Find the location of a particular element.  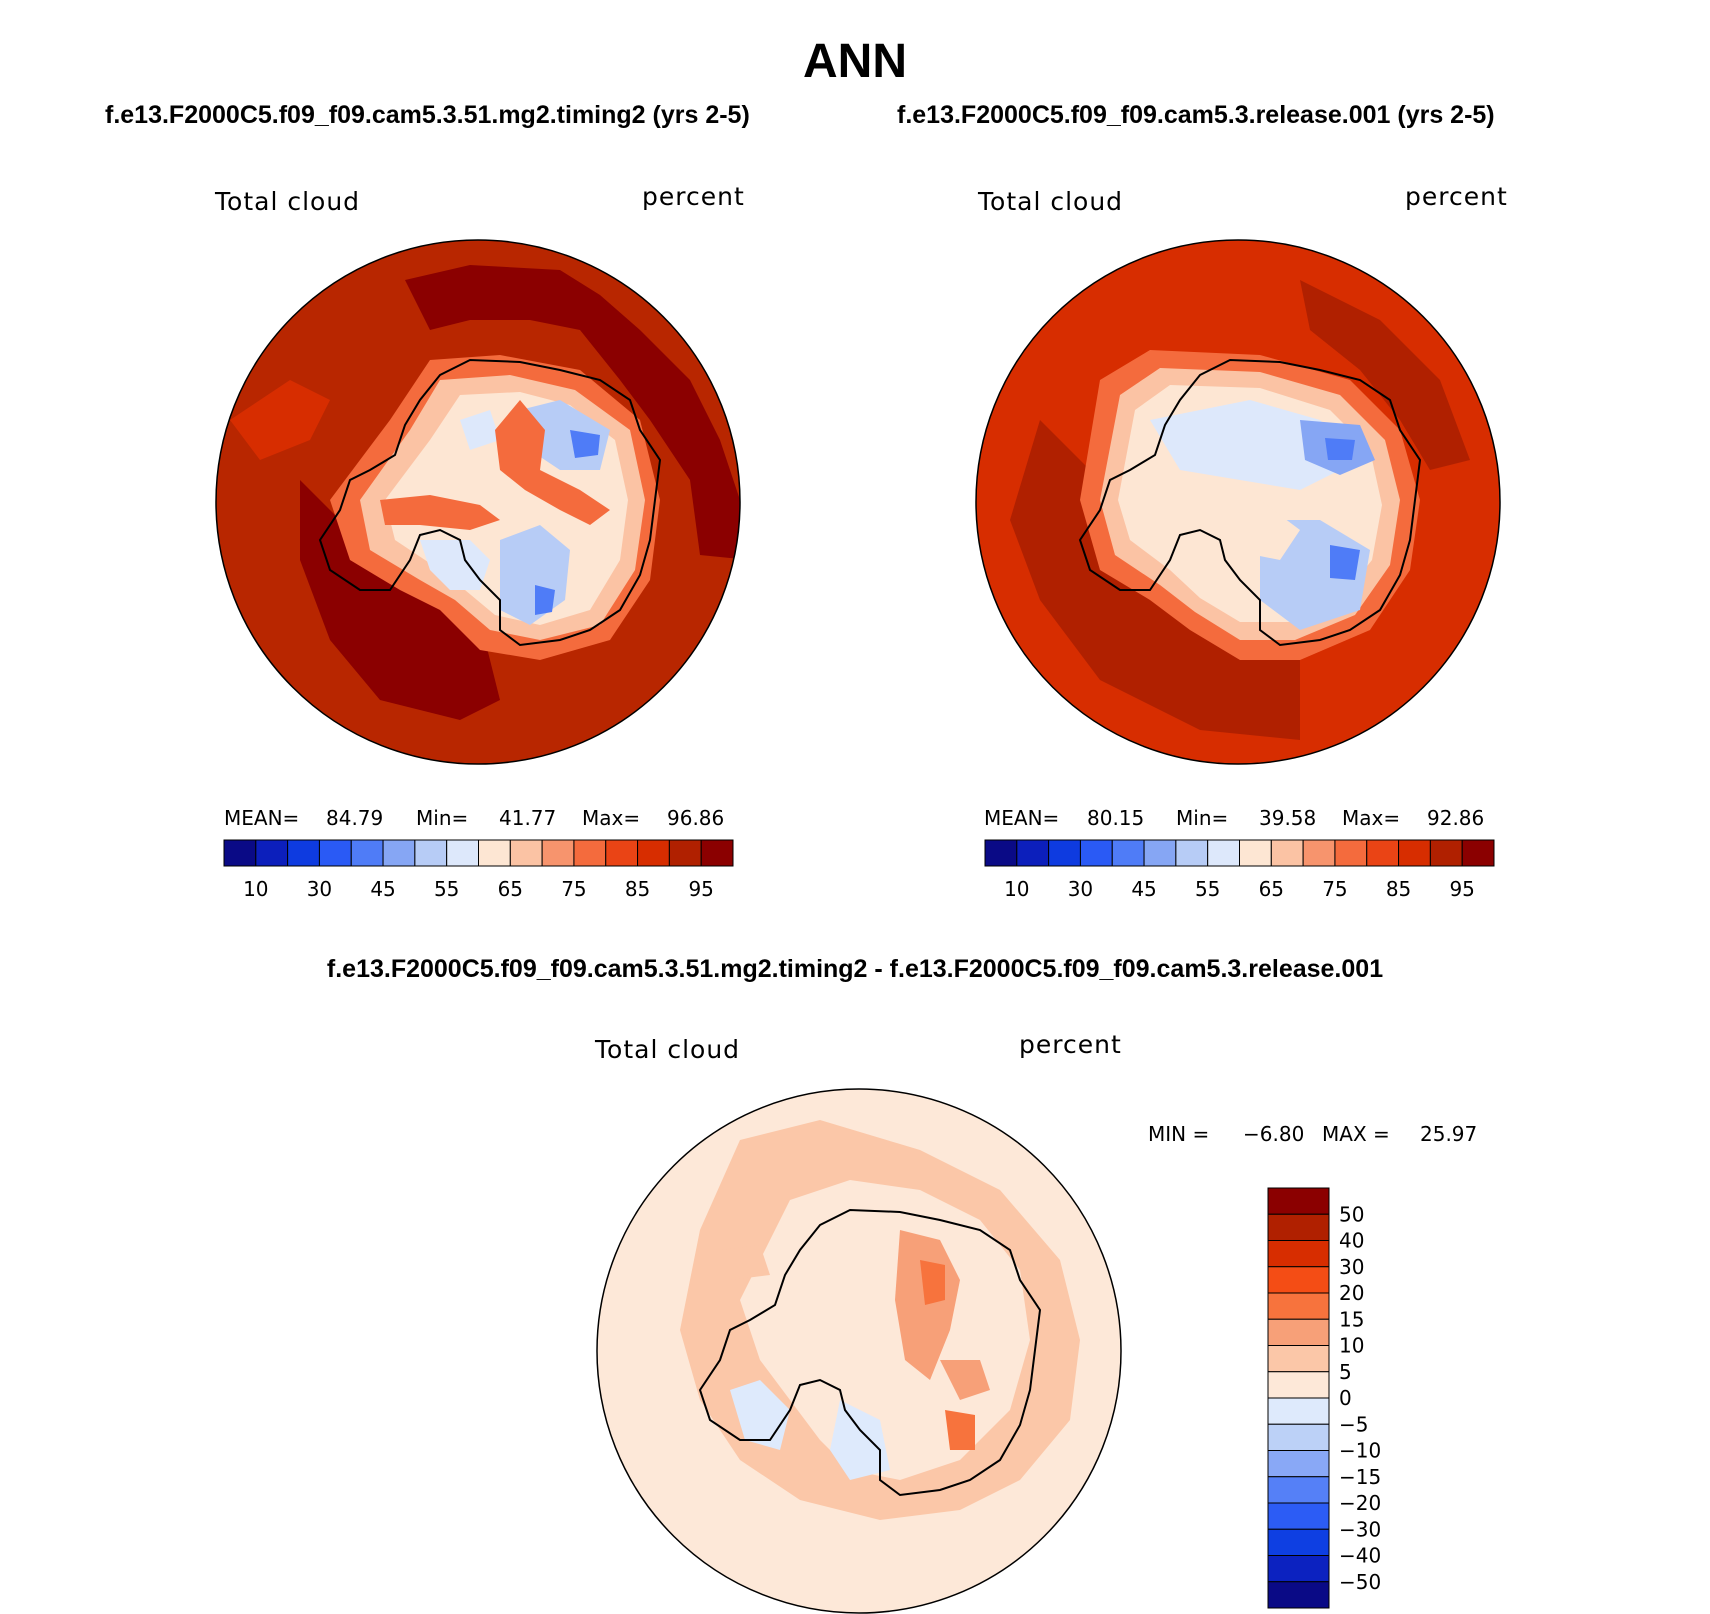

panel2-colorbar-tick-label: 85 is located at coordinates (1398, 889).